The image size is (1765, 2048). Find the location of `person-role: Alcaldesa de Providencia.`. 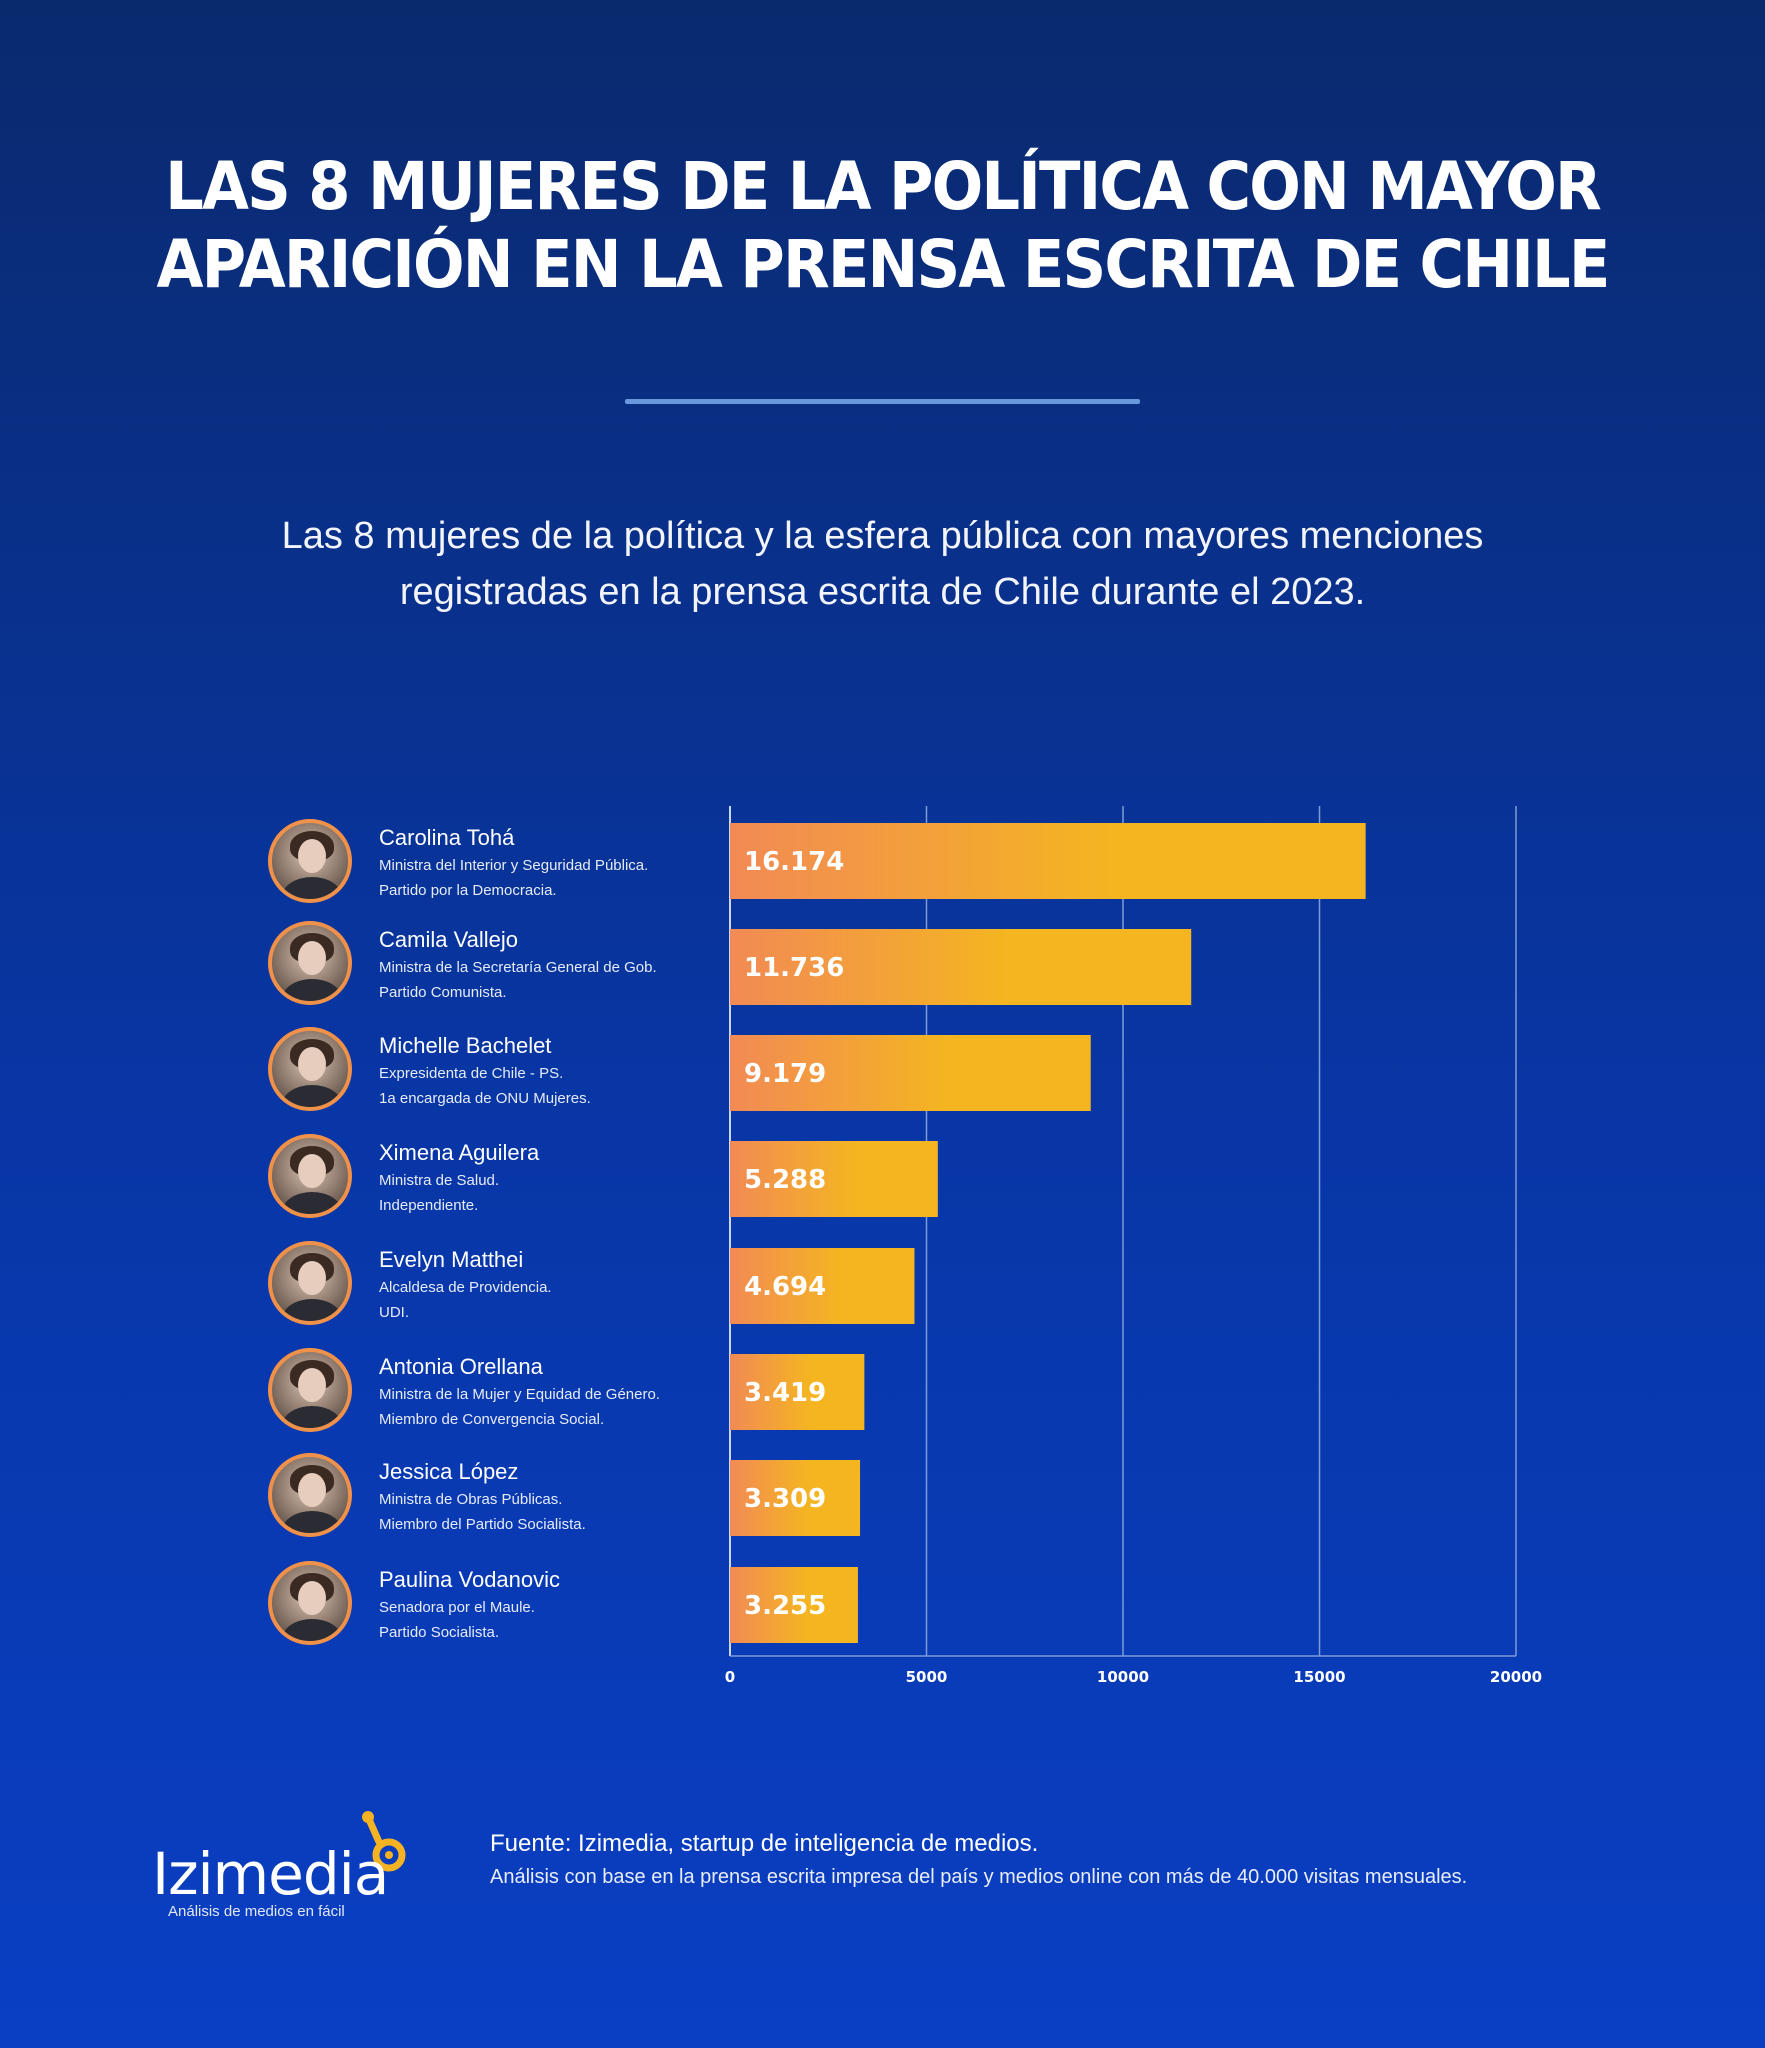

person-role: Alcaldesa de Providencia. is located at coordinates (465, 1287).